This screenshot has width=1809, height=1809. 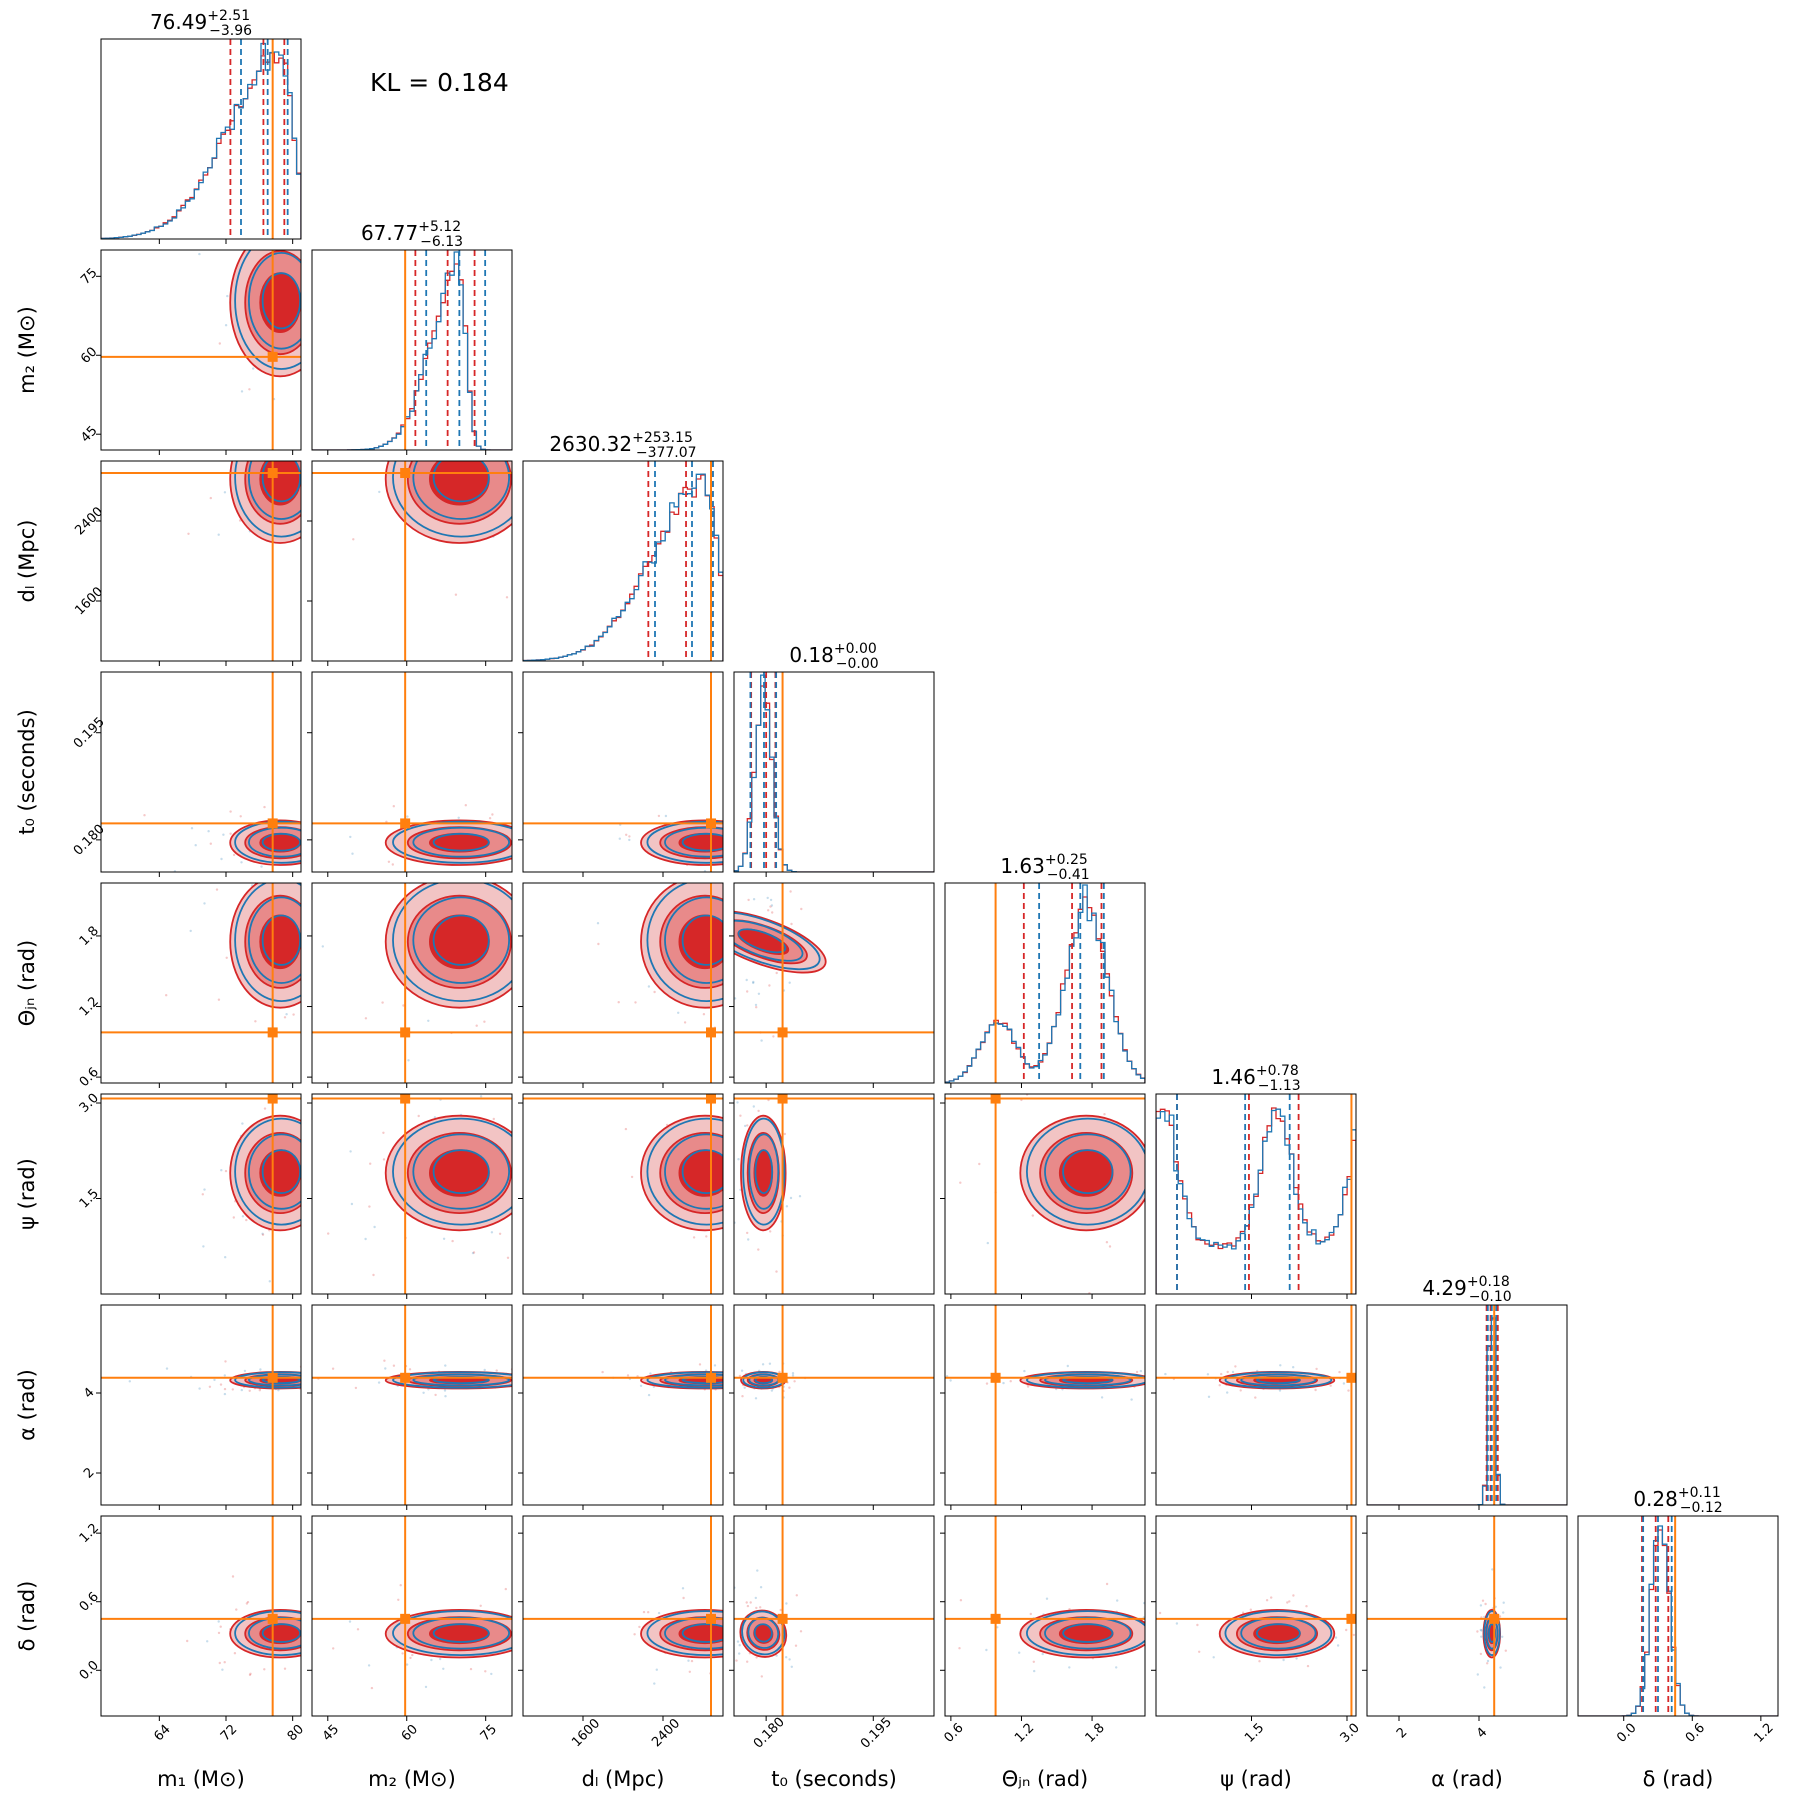 What do you see at coordinates (27, 350) in the screenshot?
I see `y-axis-label-m2: m₂ (M⊙)` at bounding box center [27, 350].